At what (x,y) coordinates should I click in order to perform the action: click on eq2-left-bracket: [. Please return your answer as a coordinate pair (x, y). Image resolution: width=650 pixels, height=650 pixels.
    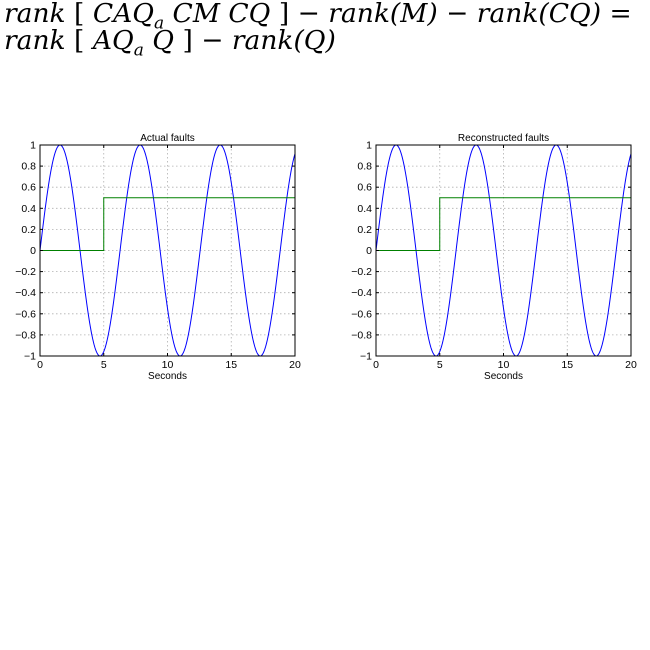
    Looking at the image, I should click on (79, 40).